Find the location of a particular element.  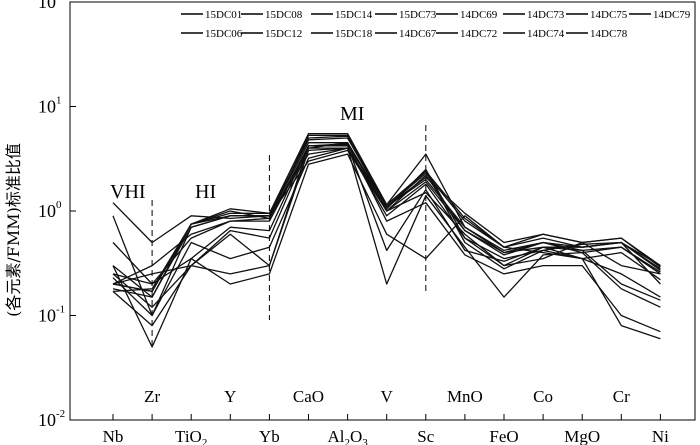

legend-label: 15DC18 is located at coordinates (354, 34).